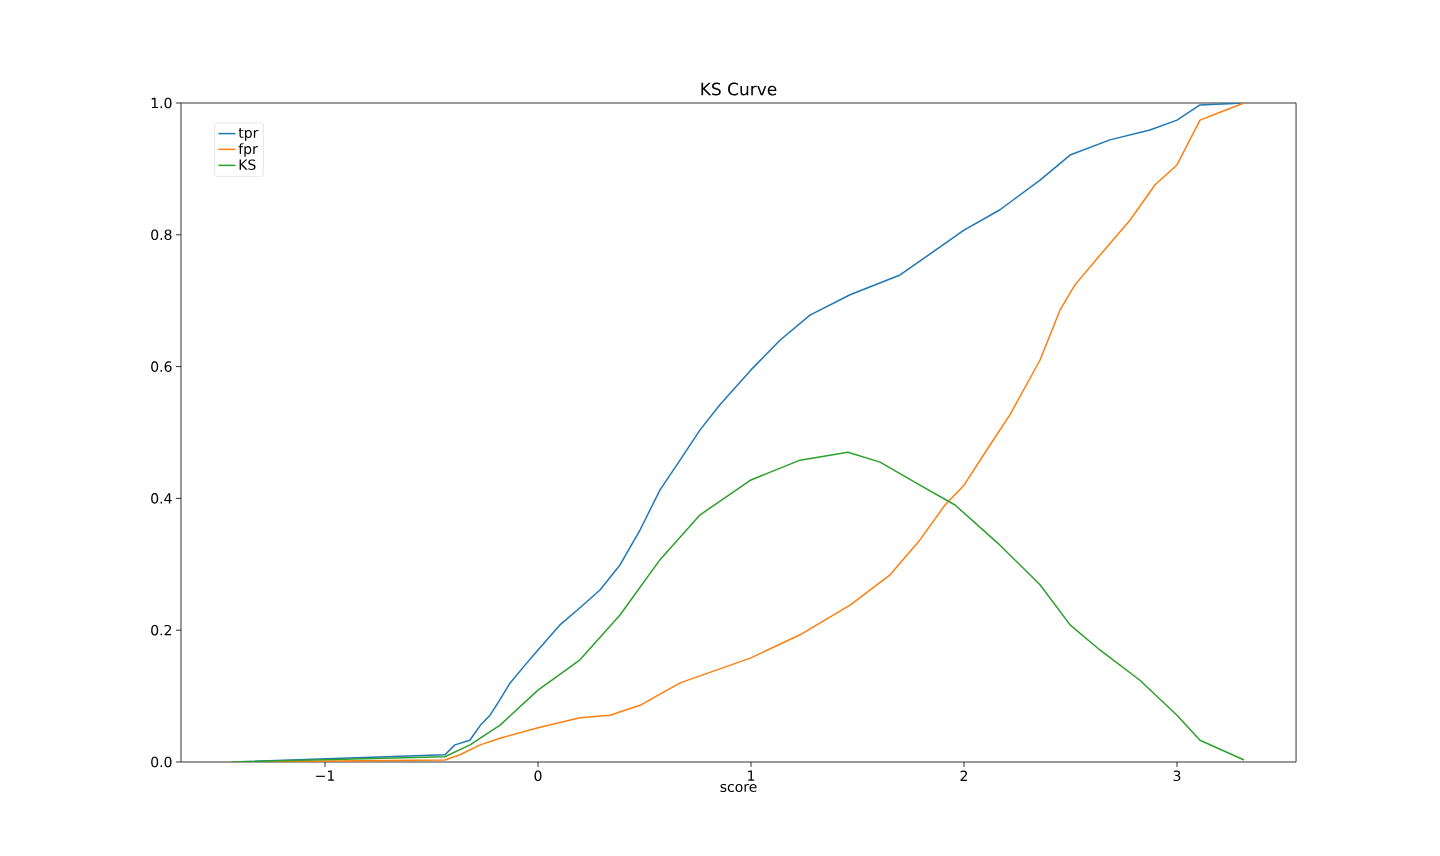  Describe the element at coordinates (161, 762) in the screenshot. I see `y-tick-label: 0.0` at that location.